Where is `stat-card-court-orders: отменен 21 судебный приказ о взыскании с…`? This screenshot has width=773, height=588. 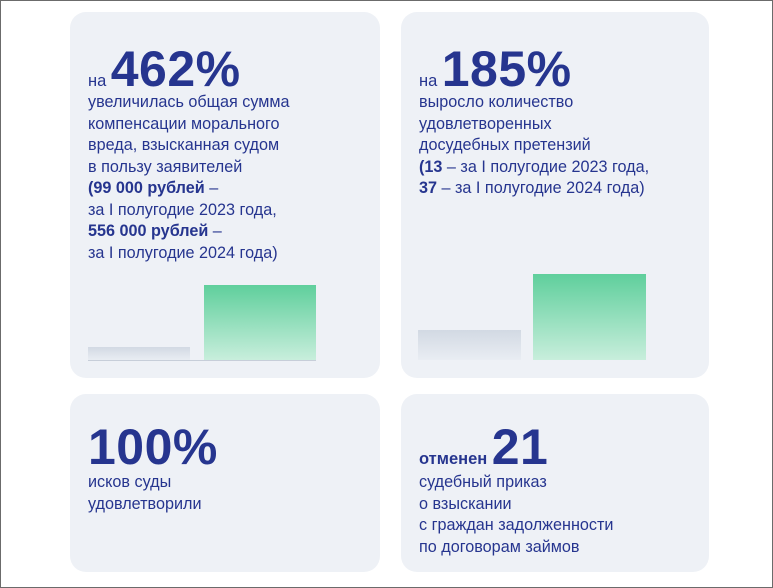 stat-card-court-orders: отменен 21 судебный приказ о взыскании с… is located at coordinates (555, 483).